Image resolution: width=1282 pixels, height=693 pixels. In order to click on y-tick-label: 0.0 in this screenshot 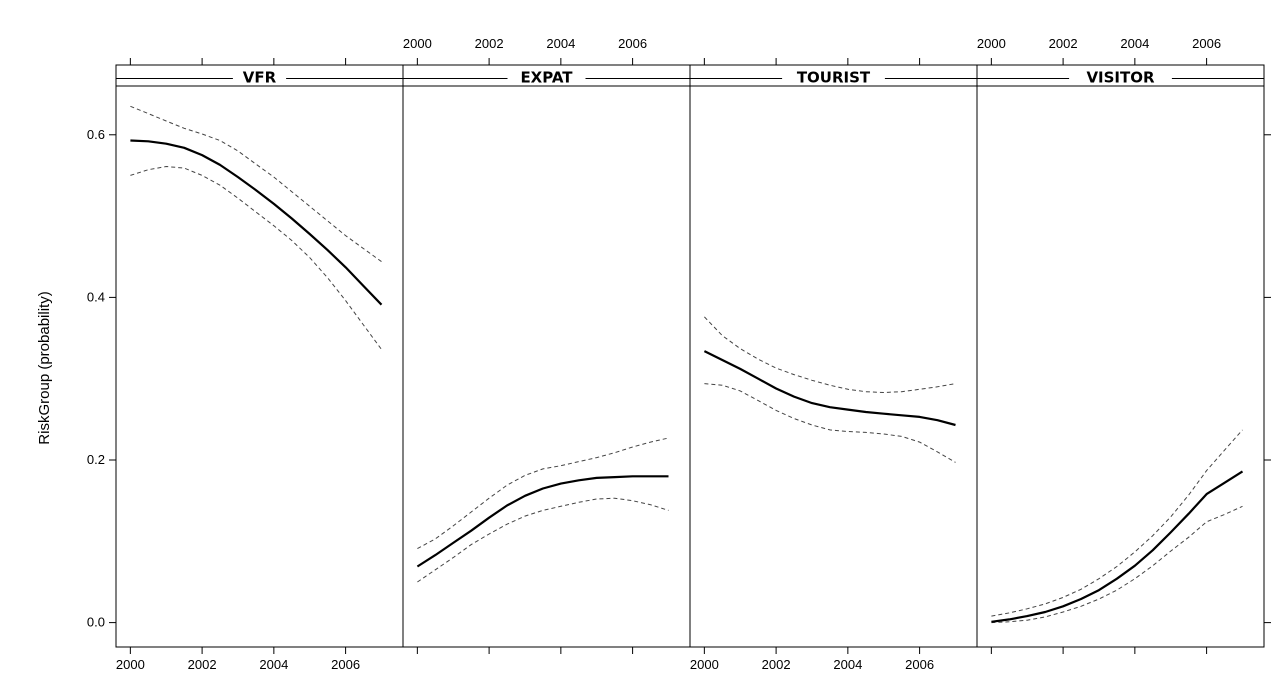, I will do `click(96, 622)`.